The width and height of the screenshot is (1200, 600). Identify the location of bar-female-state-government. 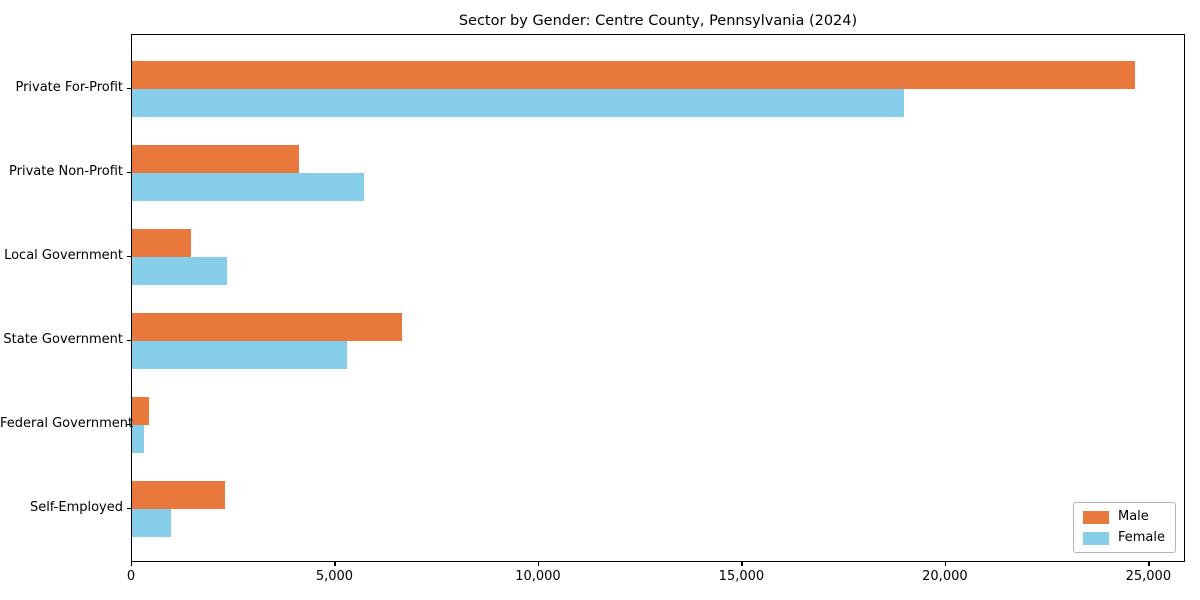
(240, 355).